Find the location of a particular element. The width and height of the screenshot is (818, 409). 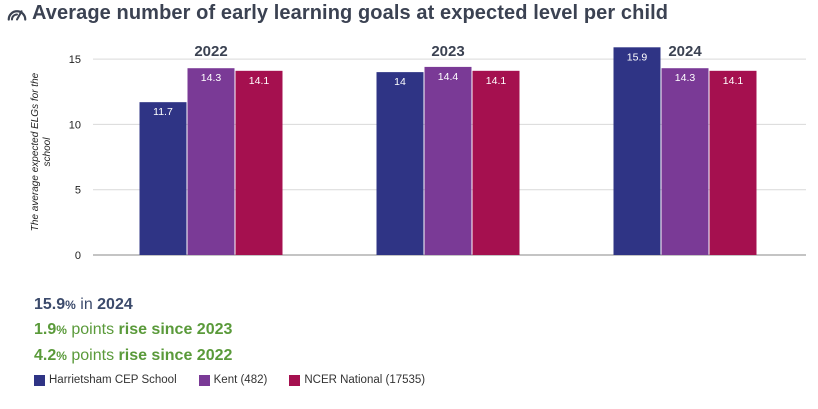

stat-current-value: 15.9% in 2024 is located at coordinates (83, 305).